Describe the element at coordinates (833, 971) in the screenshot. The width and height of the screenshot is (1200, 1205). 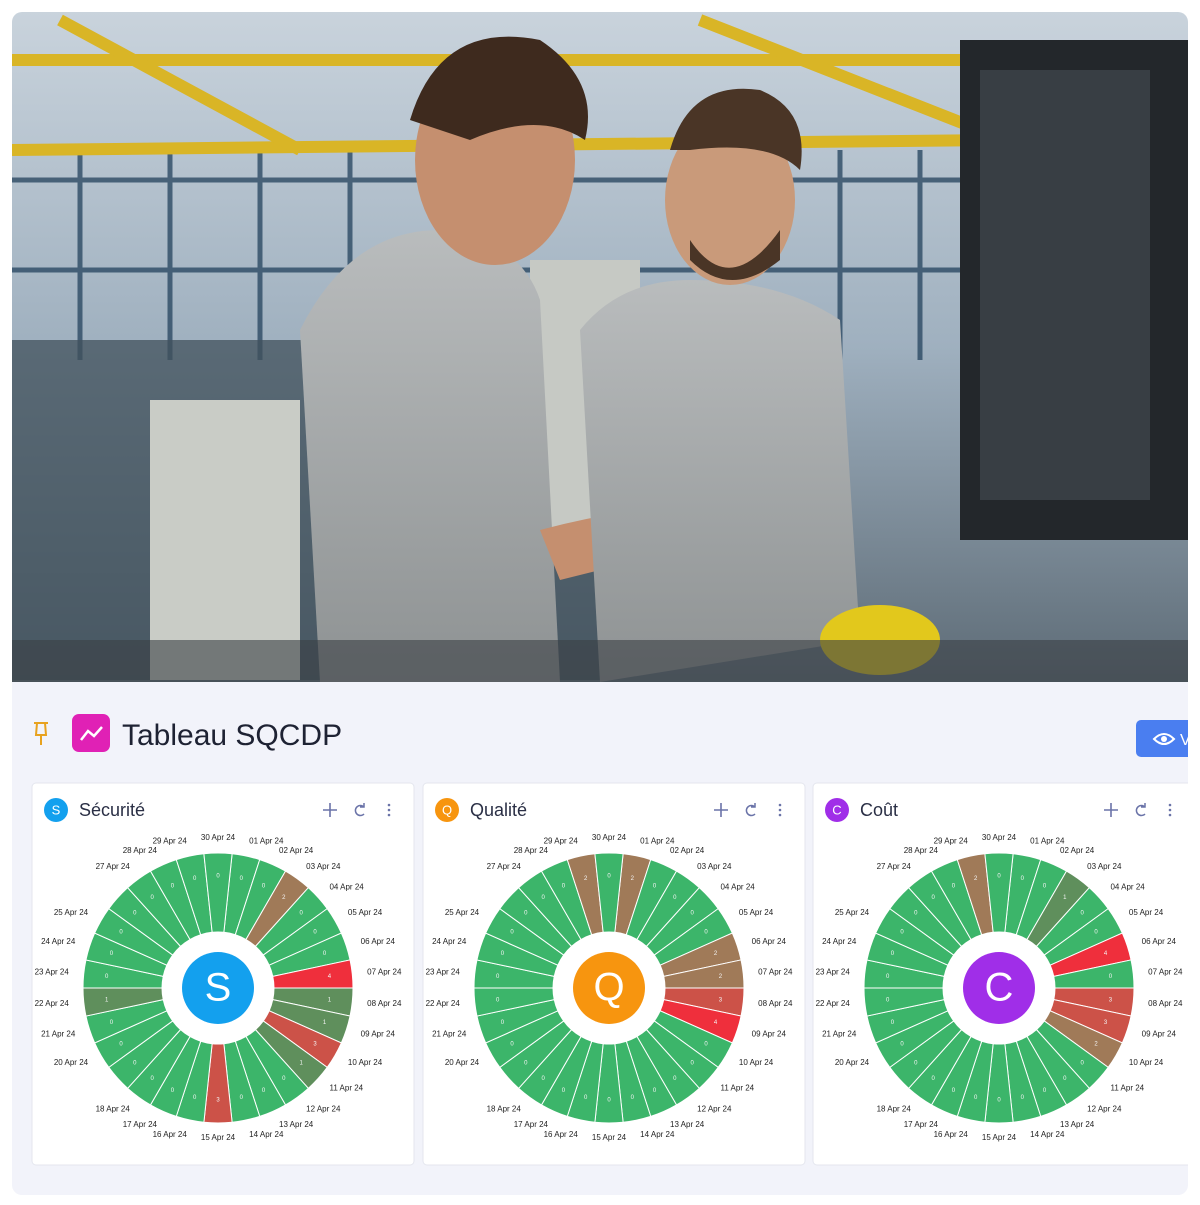
I see `category-label: 23 Apr 24` at that location.